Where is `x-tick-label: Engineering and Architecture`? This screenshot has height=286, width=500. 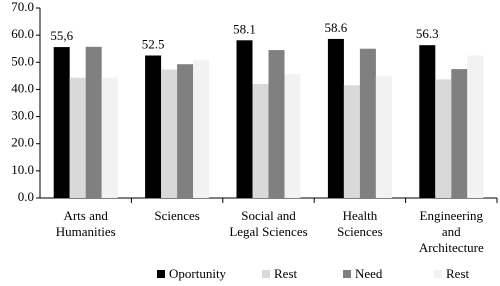 x-tick-label: Engineering and Architecture is located at coordinates (451, 231).